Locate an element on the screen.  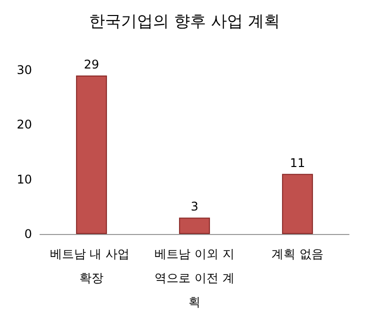
y-tick-label: 0 is located at coordinates (28, 234).